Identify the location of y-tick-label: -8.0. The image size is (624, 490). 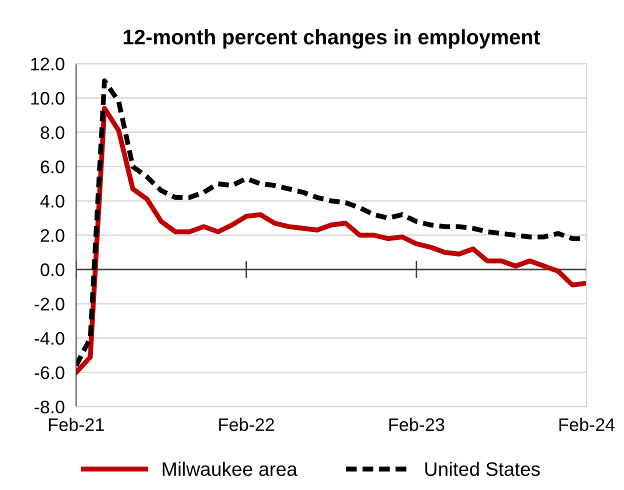
(49, 407).